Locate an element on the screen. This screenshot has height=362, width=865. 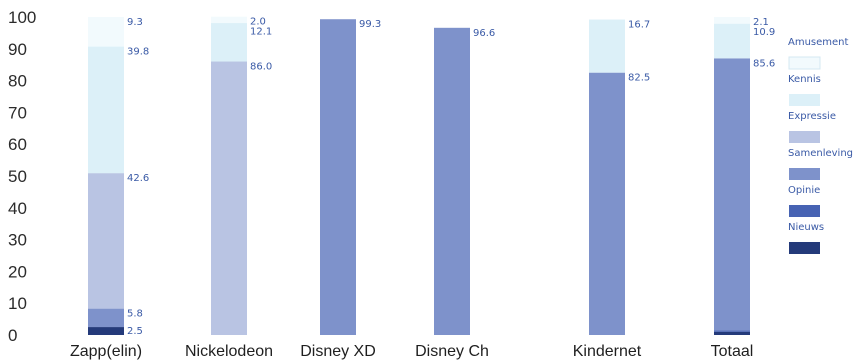
y-tick-label: 70 is located at coordinates (17, 112).